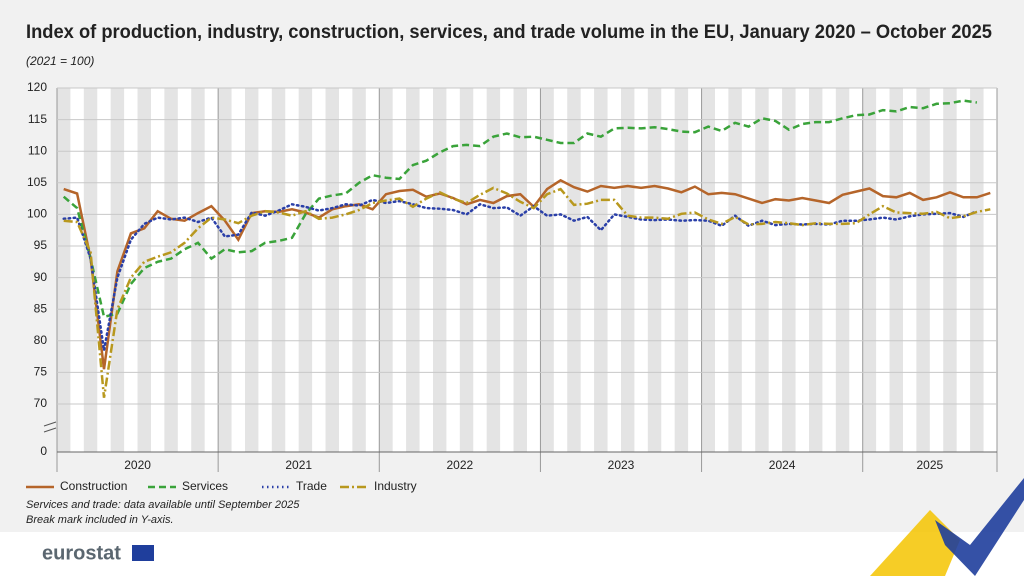  I want to click on y-tick-label: 90, so click(41, 277).